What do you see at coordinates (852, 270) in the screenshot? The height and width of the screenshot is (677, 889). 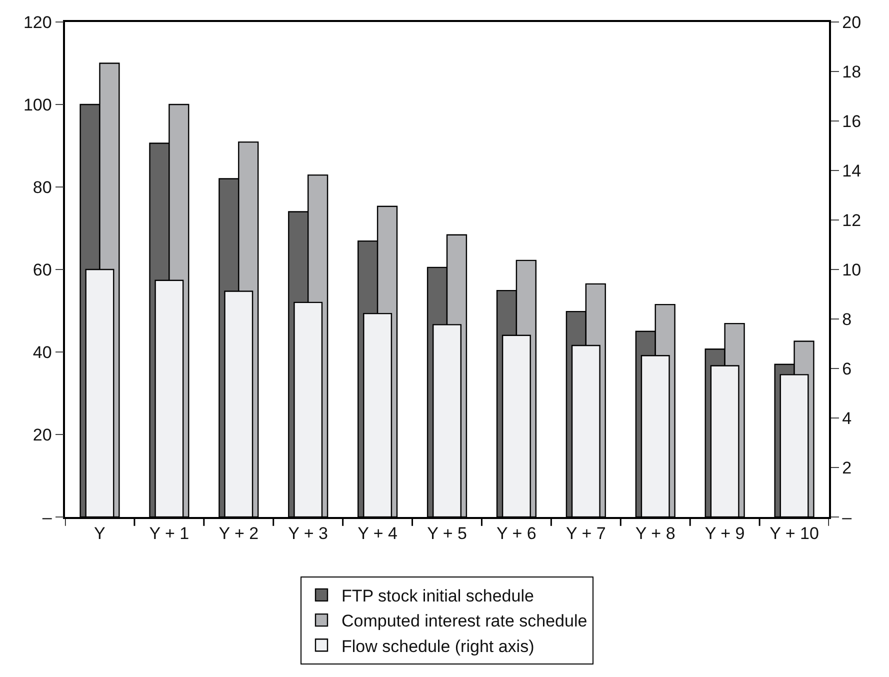 I see `y2-tick-label: 10` at bounding box center [852, 270].